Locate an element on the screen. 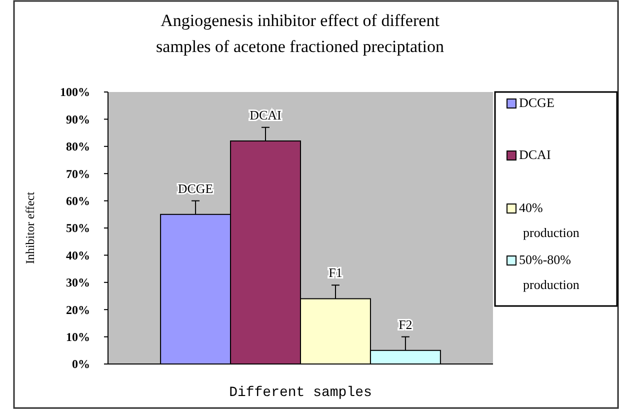 This screenshot has width=619, height=409. y-tick-label: 10% is located at coordinates (78, 337).